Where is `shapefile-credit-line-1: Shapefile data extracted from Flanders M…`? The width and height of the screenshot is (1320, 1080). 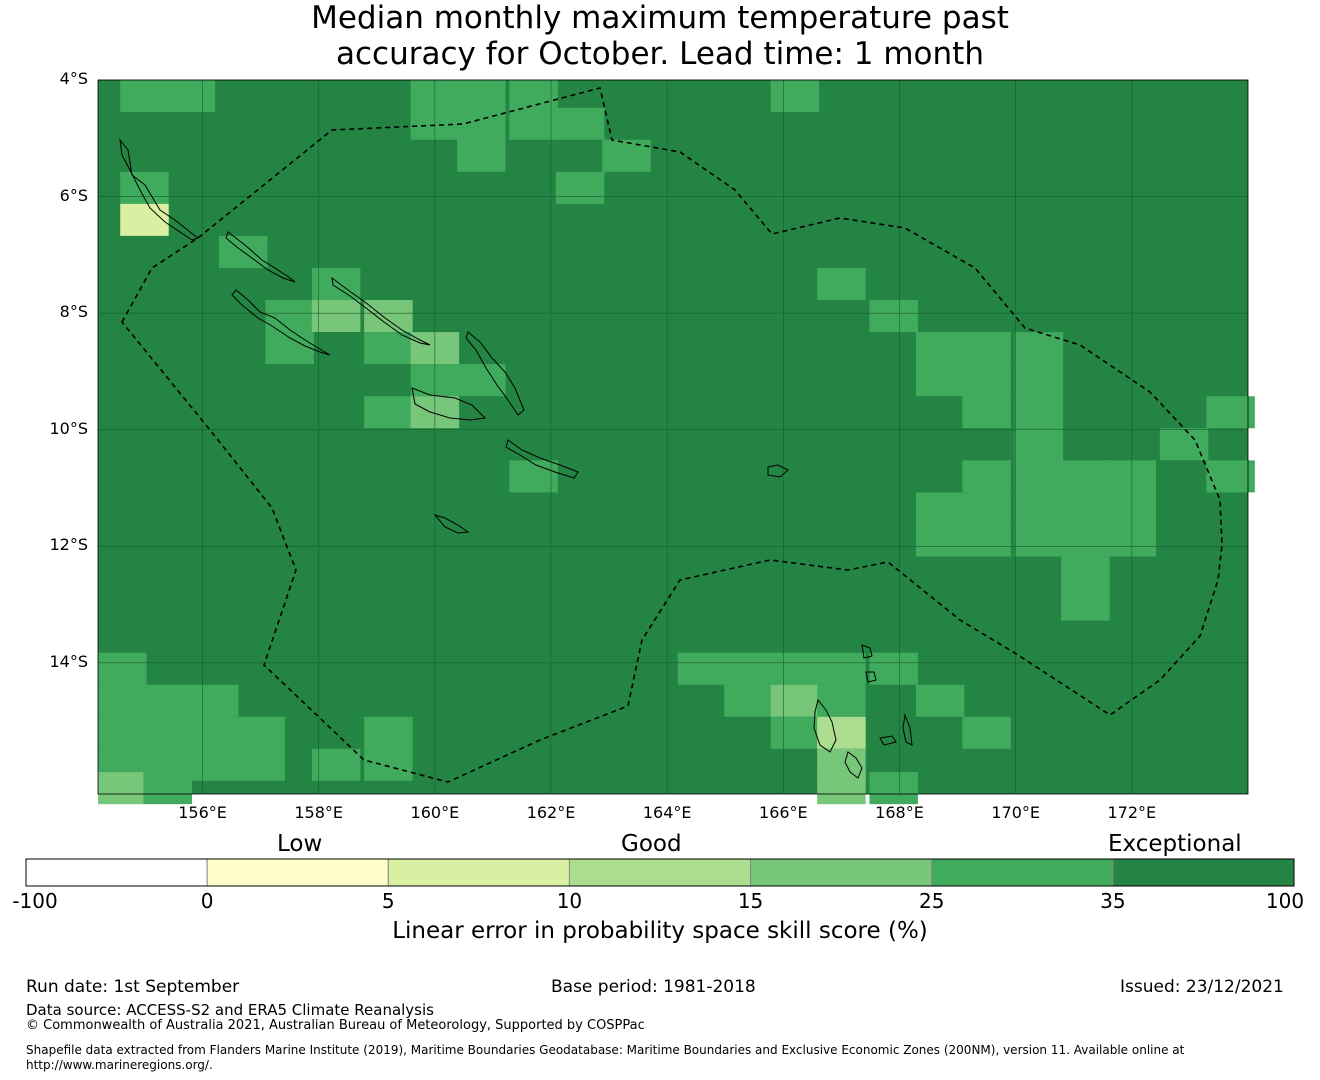
shapefile-credit-line-1: Shapefile data extracted from Flanders M… is located at coordinates (605, 1050).